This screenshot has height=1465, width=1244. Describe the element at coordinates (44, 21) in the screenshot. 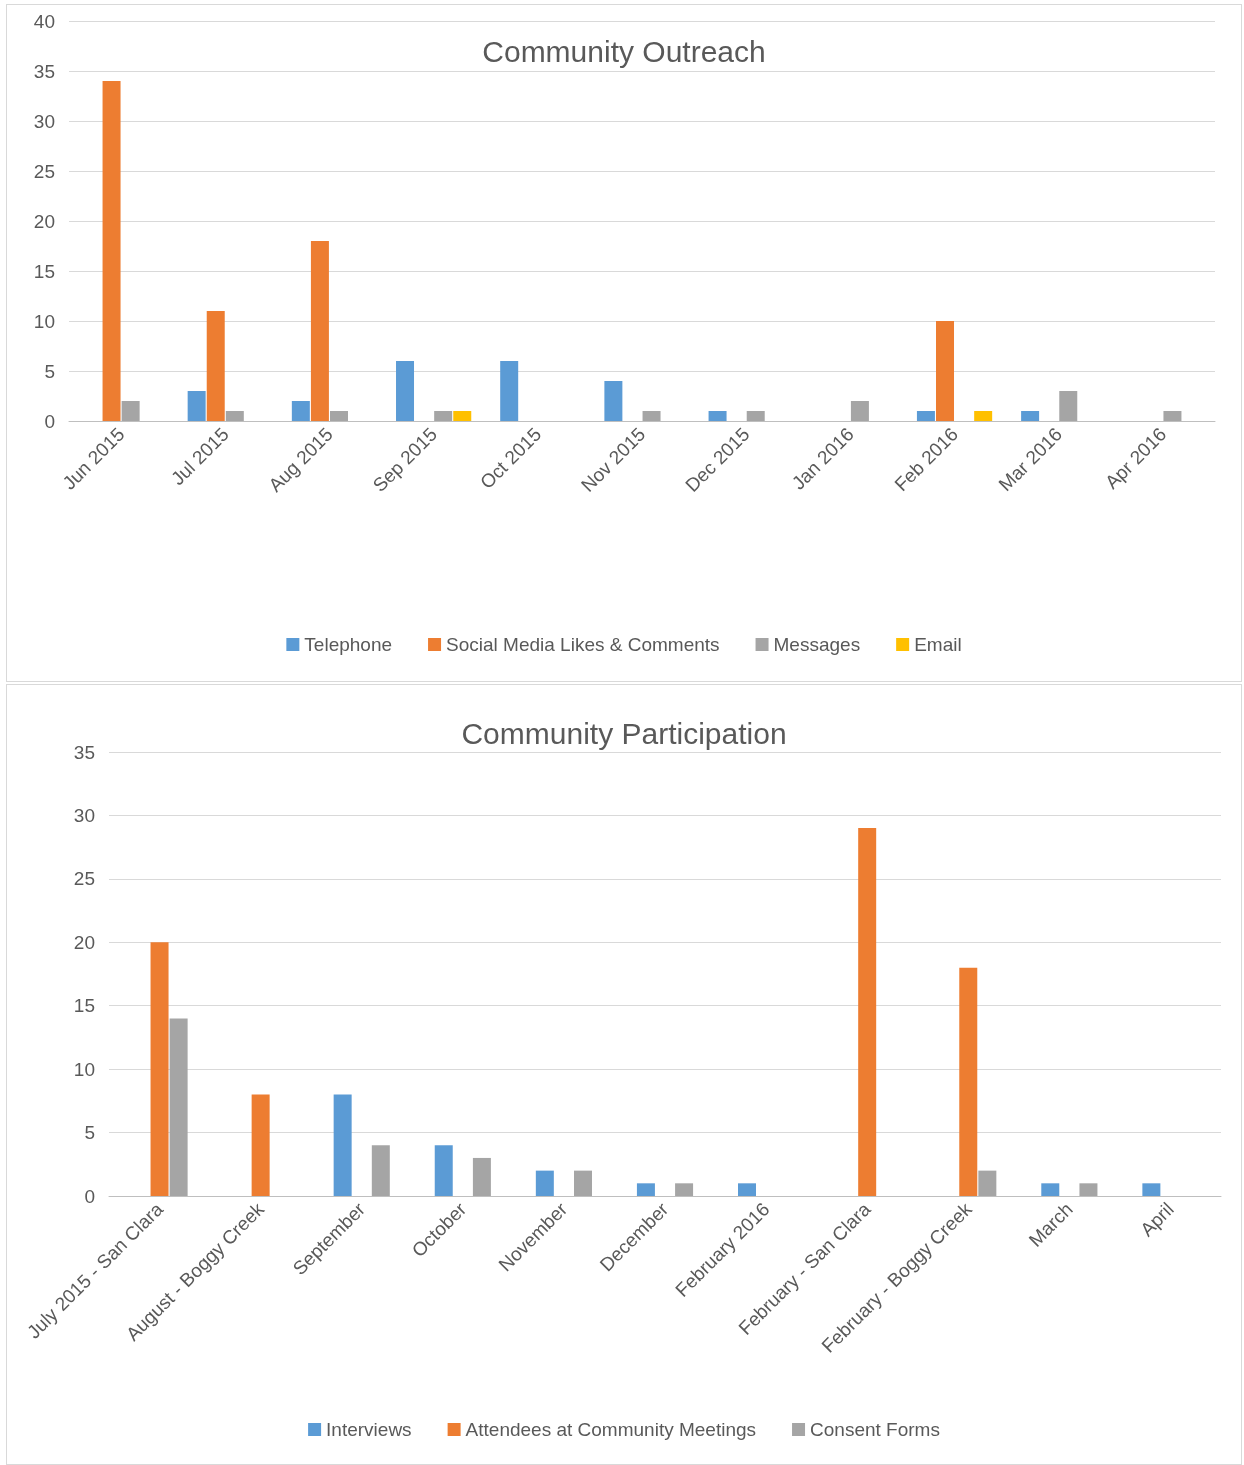

I see `y-tick-label: 40` at that location.